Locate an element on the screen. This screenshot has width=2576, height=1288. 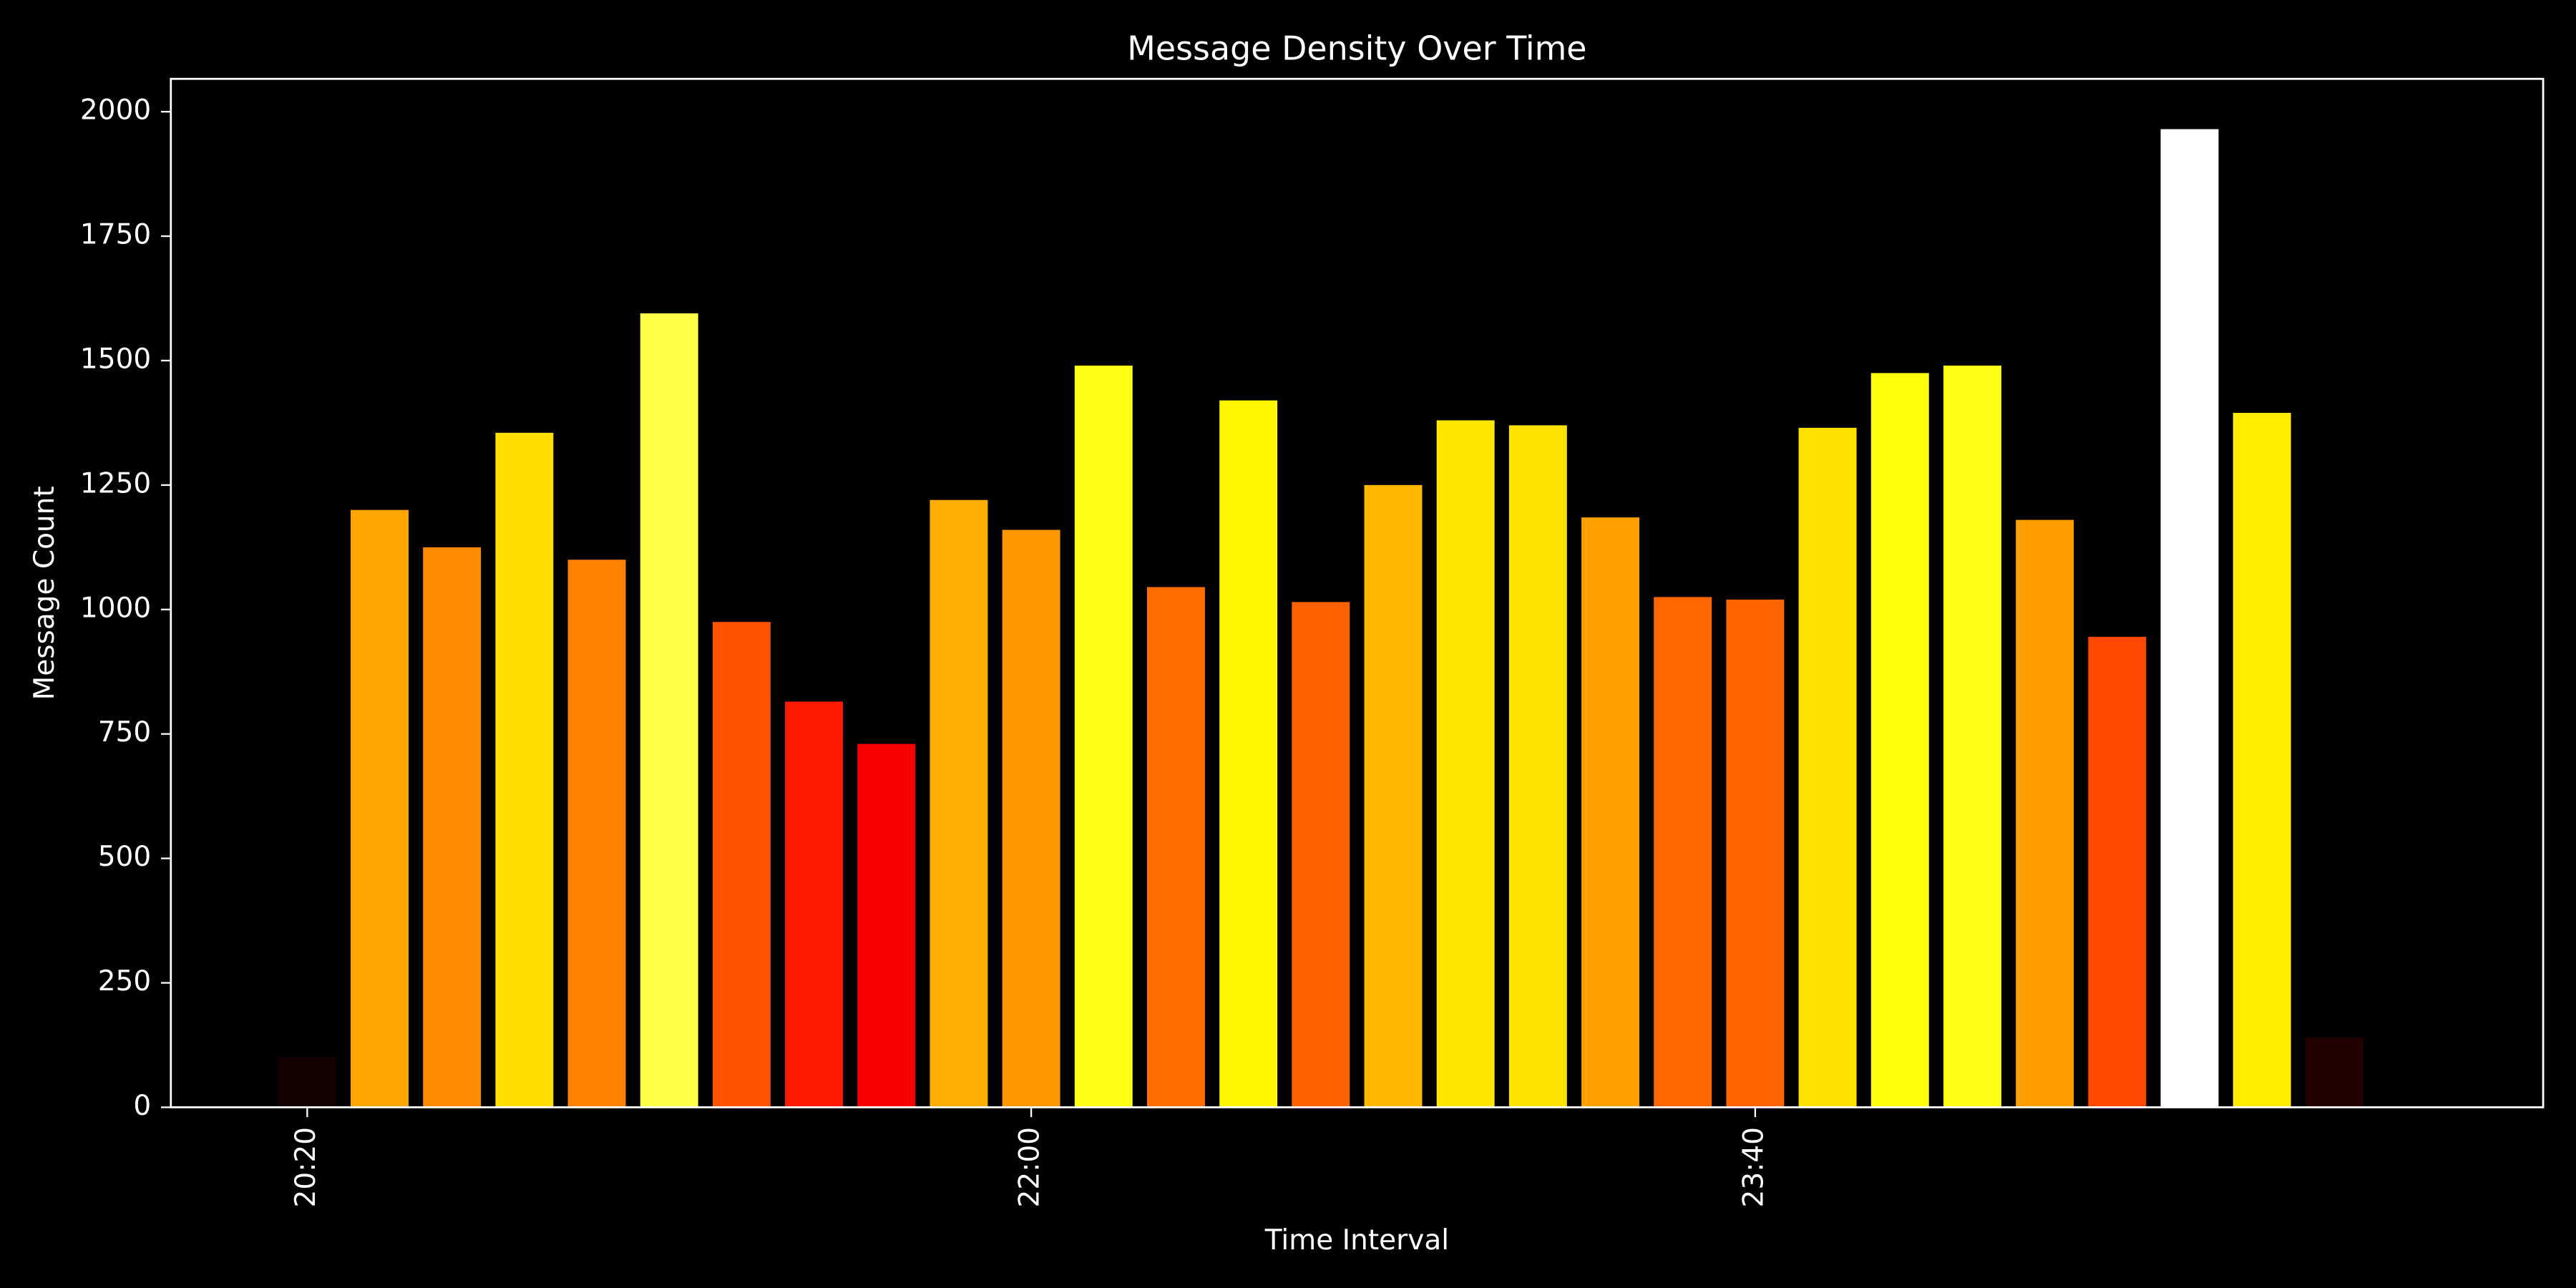
chart-title: Message Density Over Time is located at coordinates (1356, 48).